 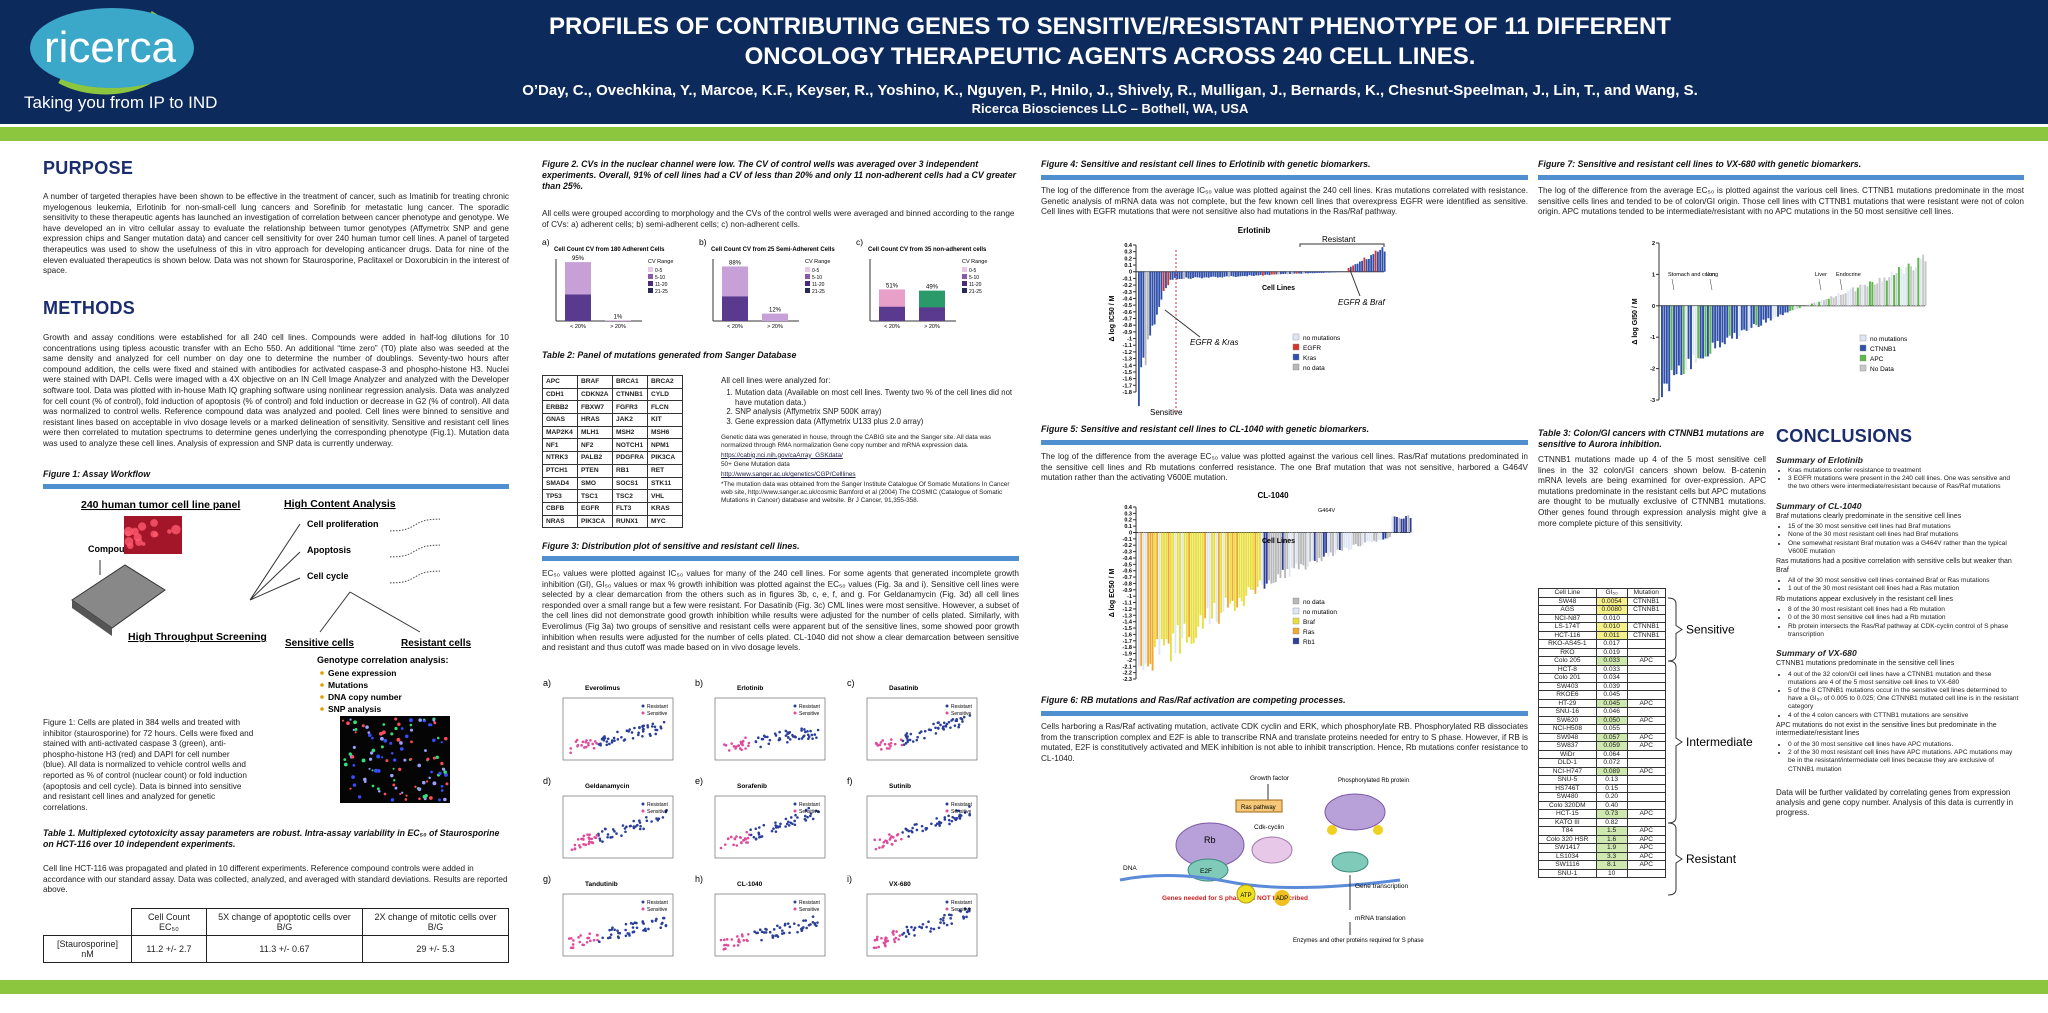 What do you see at coordinates (1127, 565) in the screenshot?
I see `y-tick-label: -0.5` at bounding box center [1127, 565].